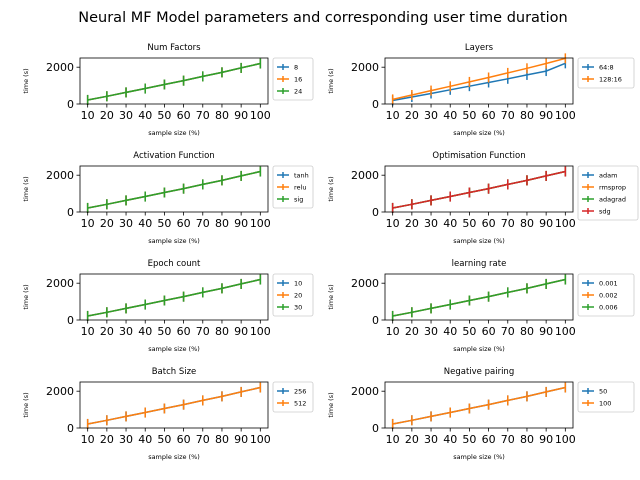 This screenshot has width=640, height=480. Describe the element at coordinates (293, 187) in the screenshot. I see `legend: tanh relu sig` at that location.